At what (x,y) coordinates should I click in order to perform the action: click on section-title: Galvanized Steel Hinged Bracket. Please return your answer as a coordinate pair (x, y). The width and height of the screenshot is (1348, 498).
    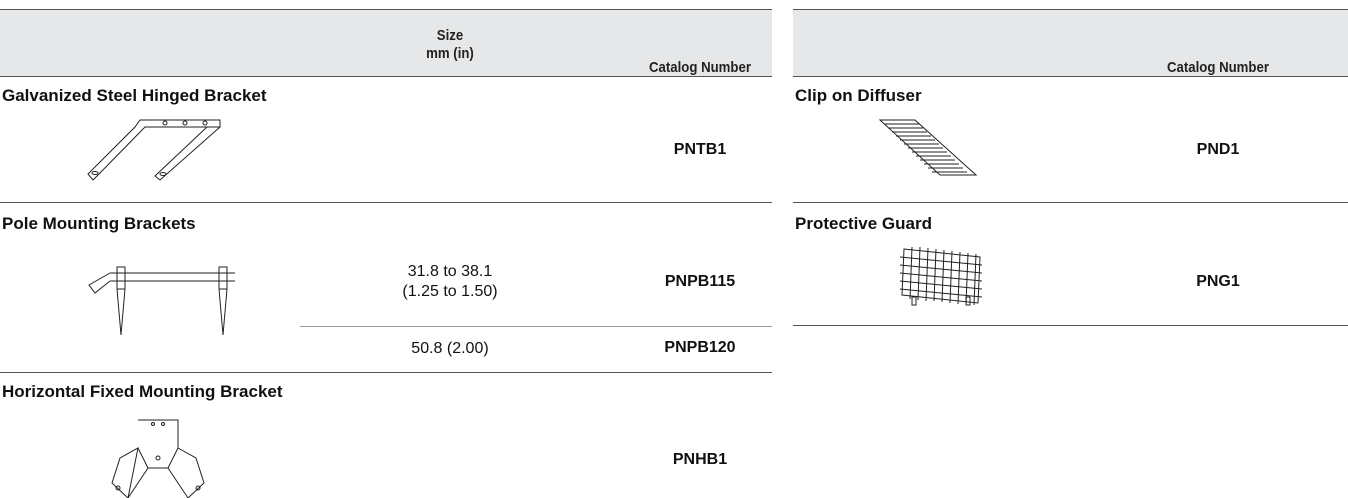
    Looking at the image, I should click on (134, 95).